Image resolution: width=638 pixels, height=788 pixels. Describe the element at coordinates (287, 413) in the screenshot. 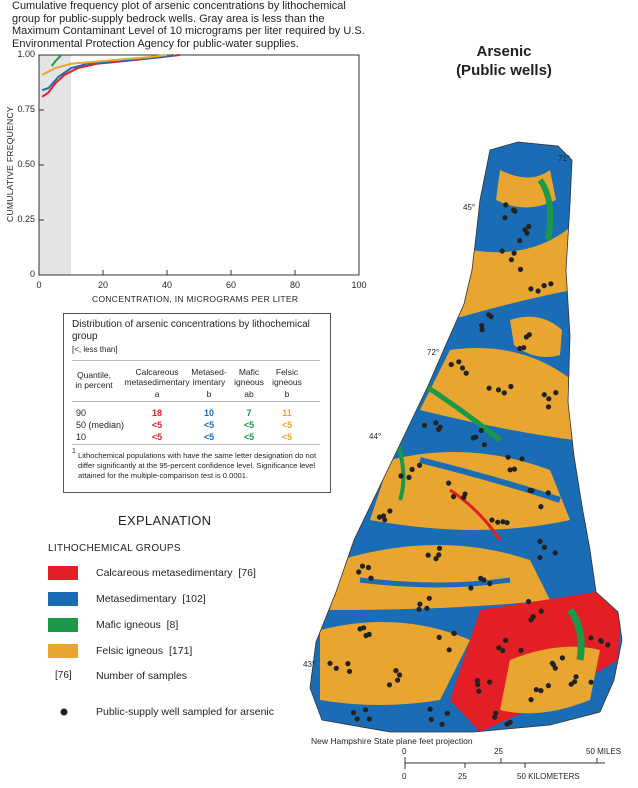

I see `value-cell: 11` at that location.